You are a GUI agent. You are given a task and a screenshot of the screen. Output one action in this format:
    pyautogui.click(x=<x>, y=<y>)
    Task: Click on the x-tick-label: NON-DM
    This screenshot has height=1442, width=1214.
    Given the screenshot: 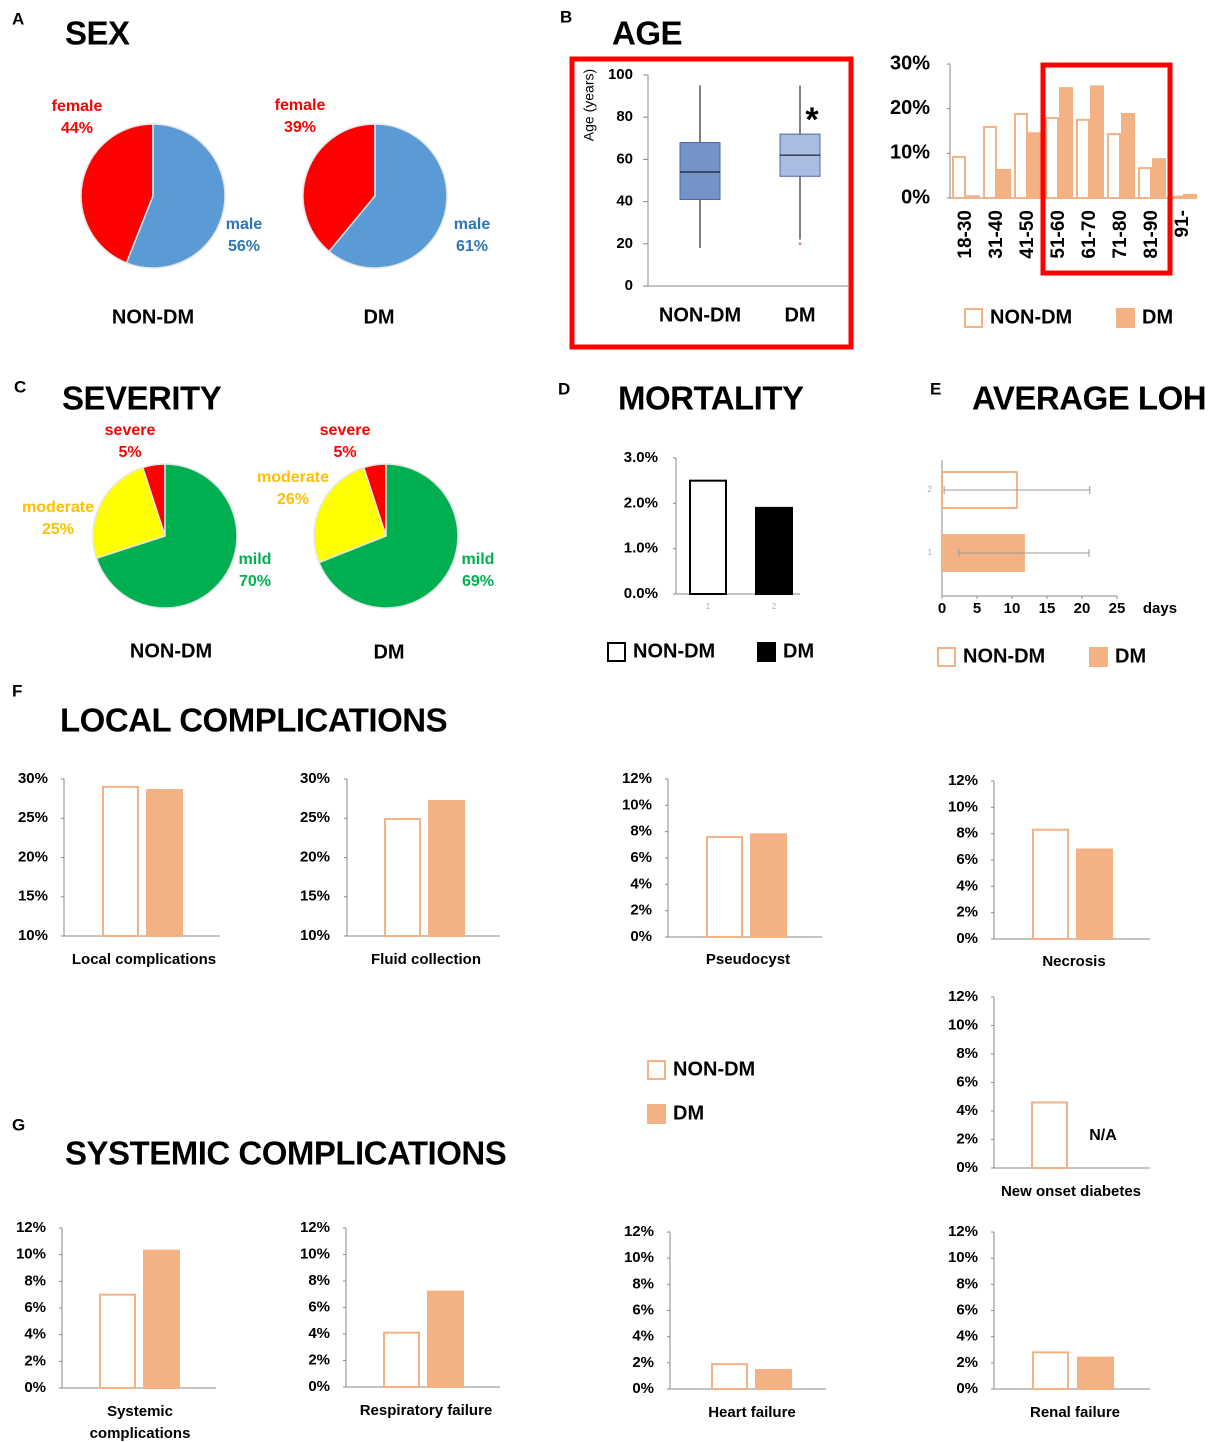 What is the action you would take?
    pyautogui.click(x=700, y=315)
    